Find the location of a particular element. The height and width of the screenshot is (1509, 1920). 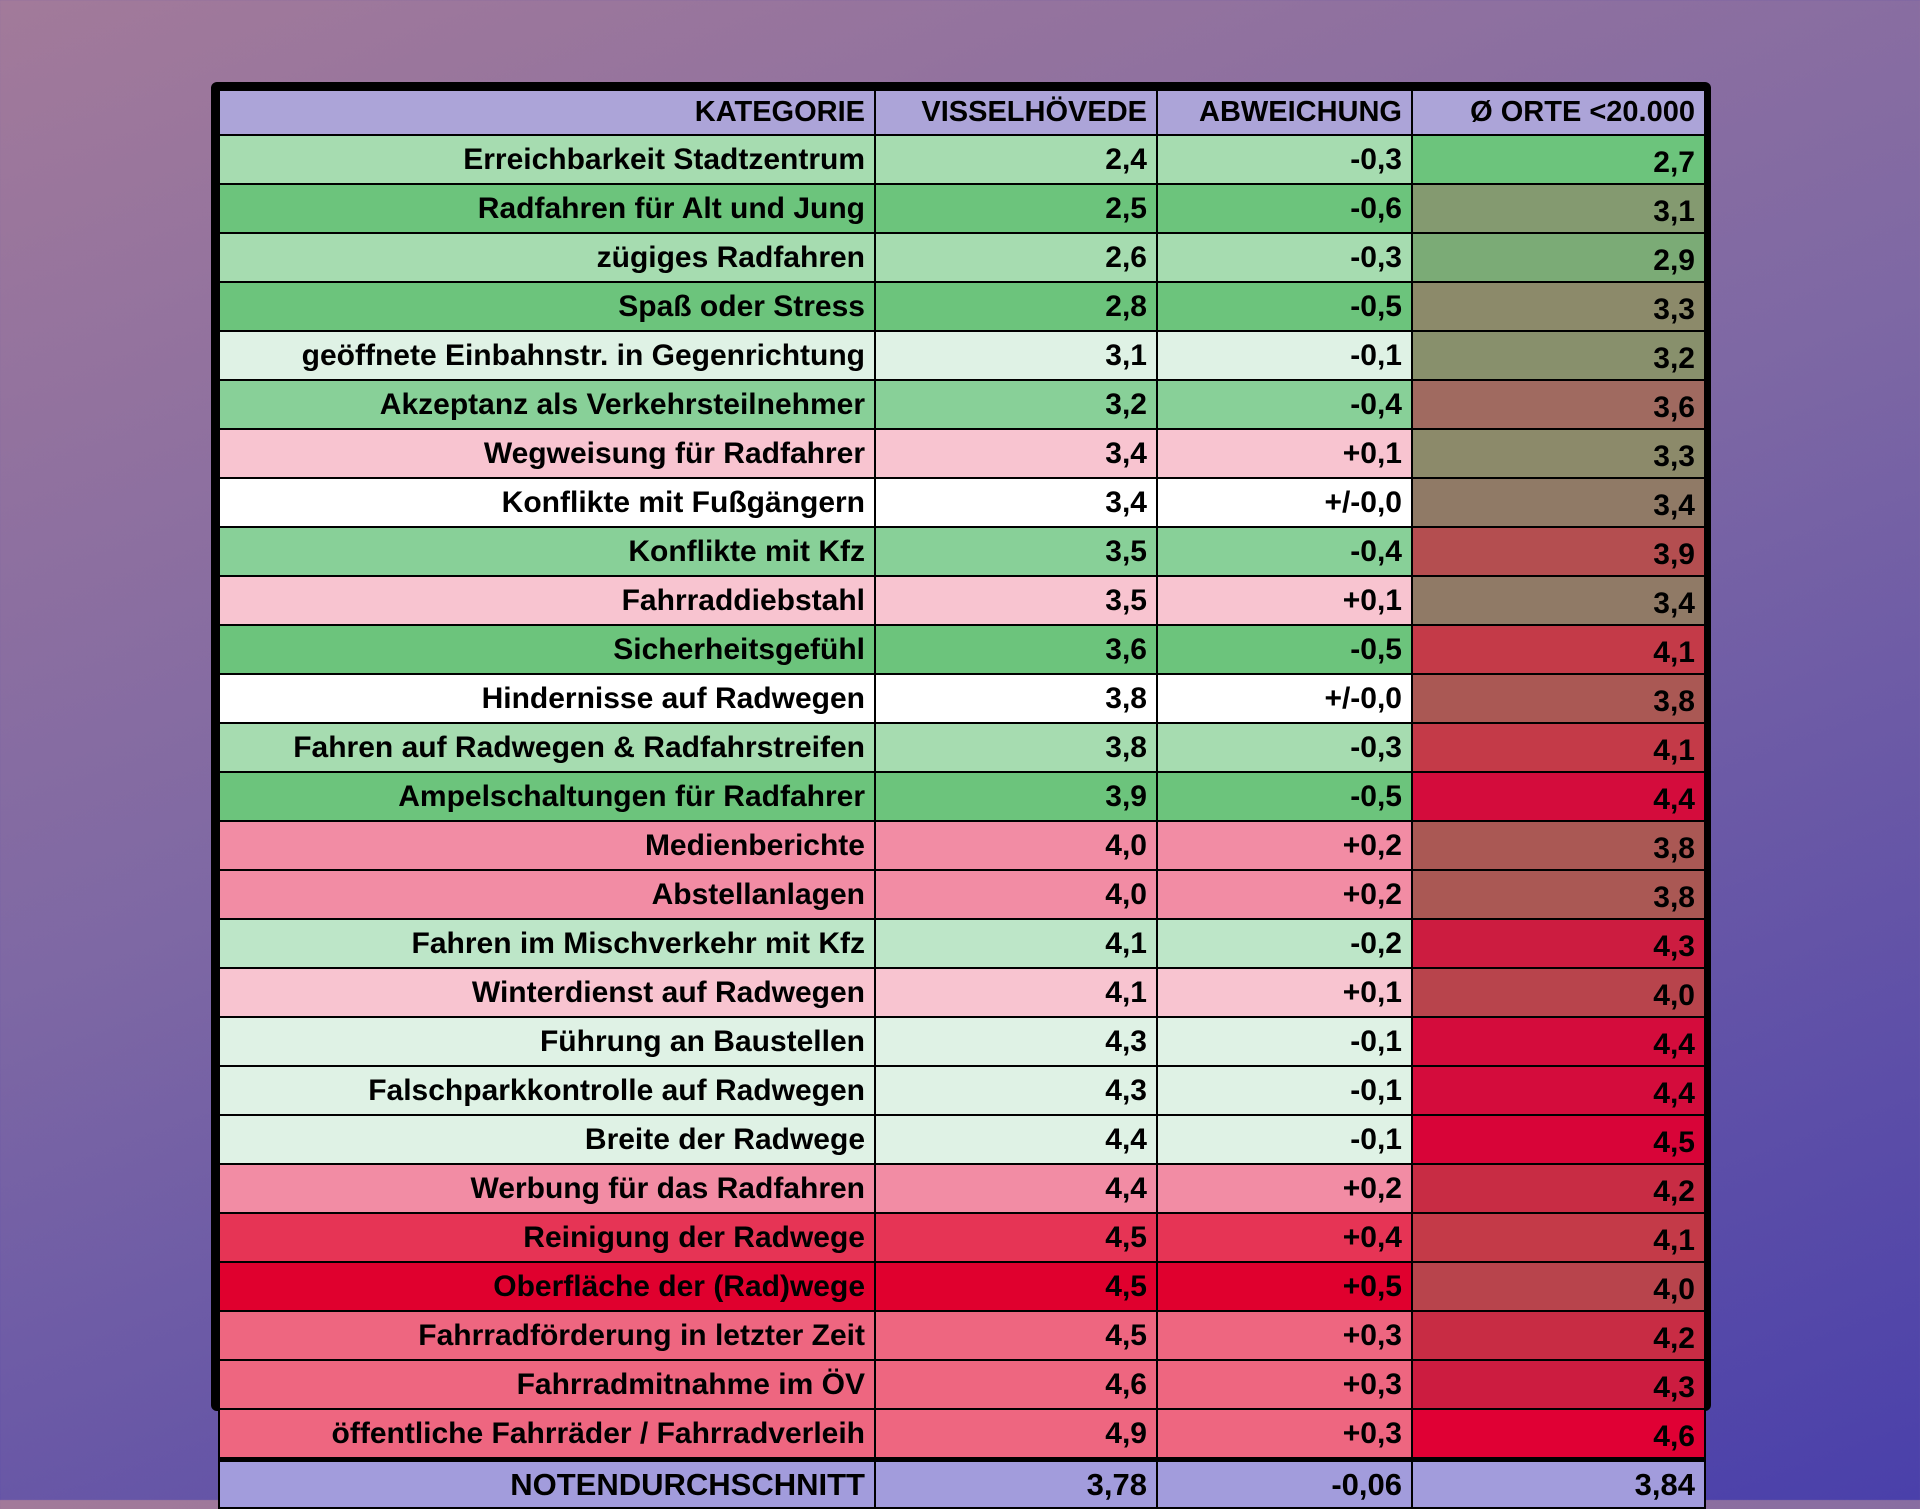

header-orte: Ø ORTE <20.000 is located at coordinates (1558, 112).